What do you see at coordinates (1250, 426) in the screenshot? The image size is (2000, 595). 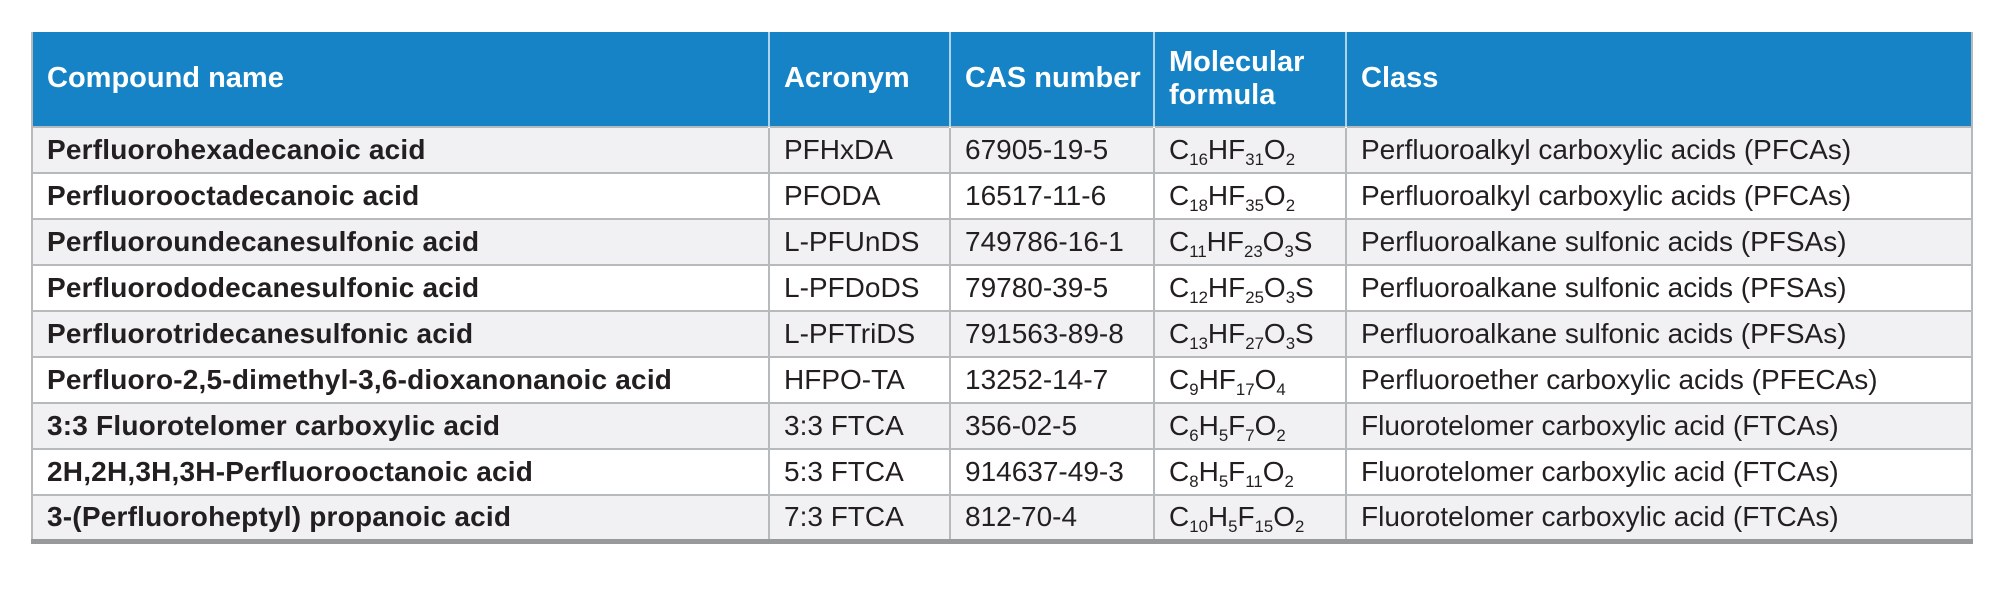 I see `cell-molecular-formula: C6H5F7O2` at bounding box center [1250, 426].